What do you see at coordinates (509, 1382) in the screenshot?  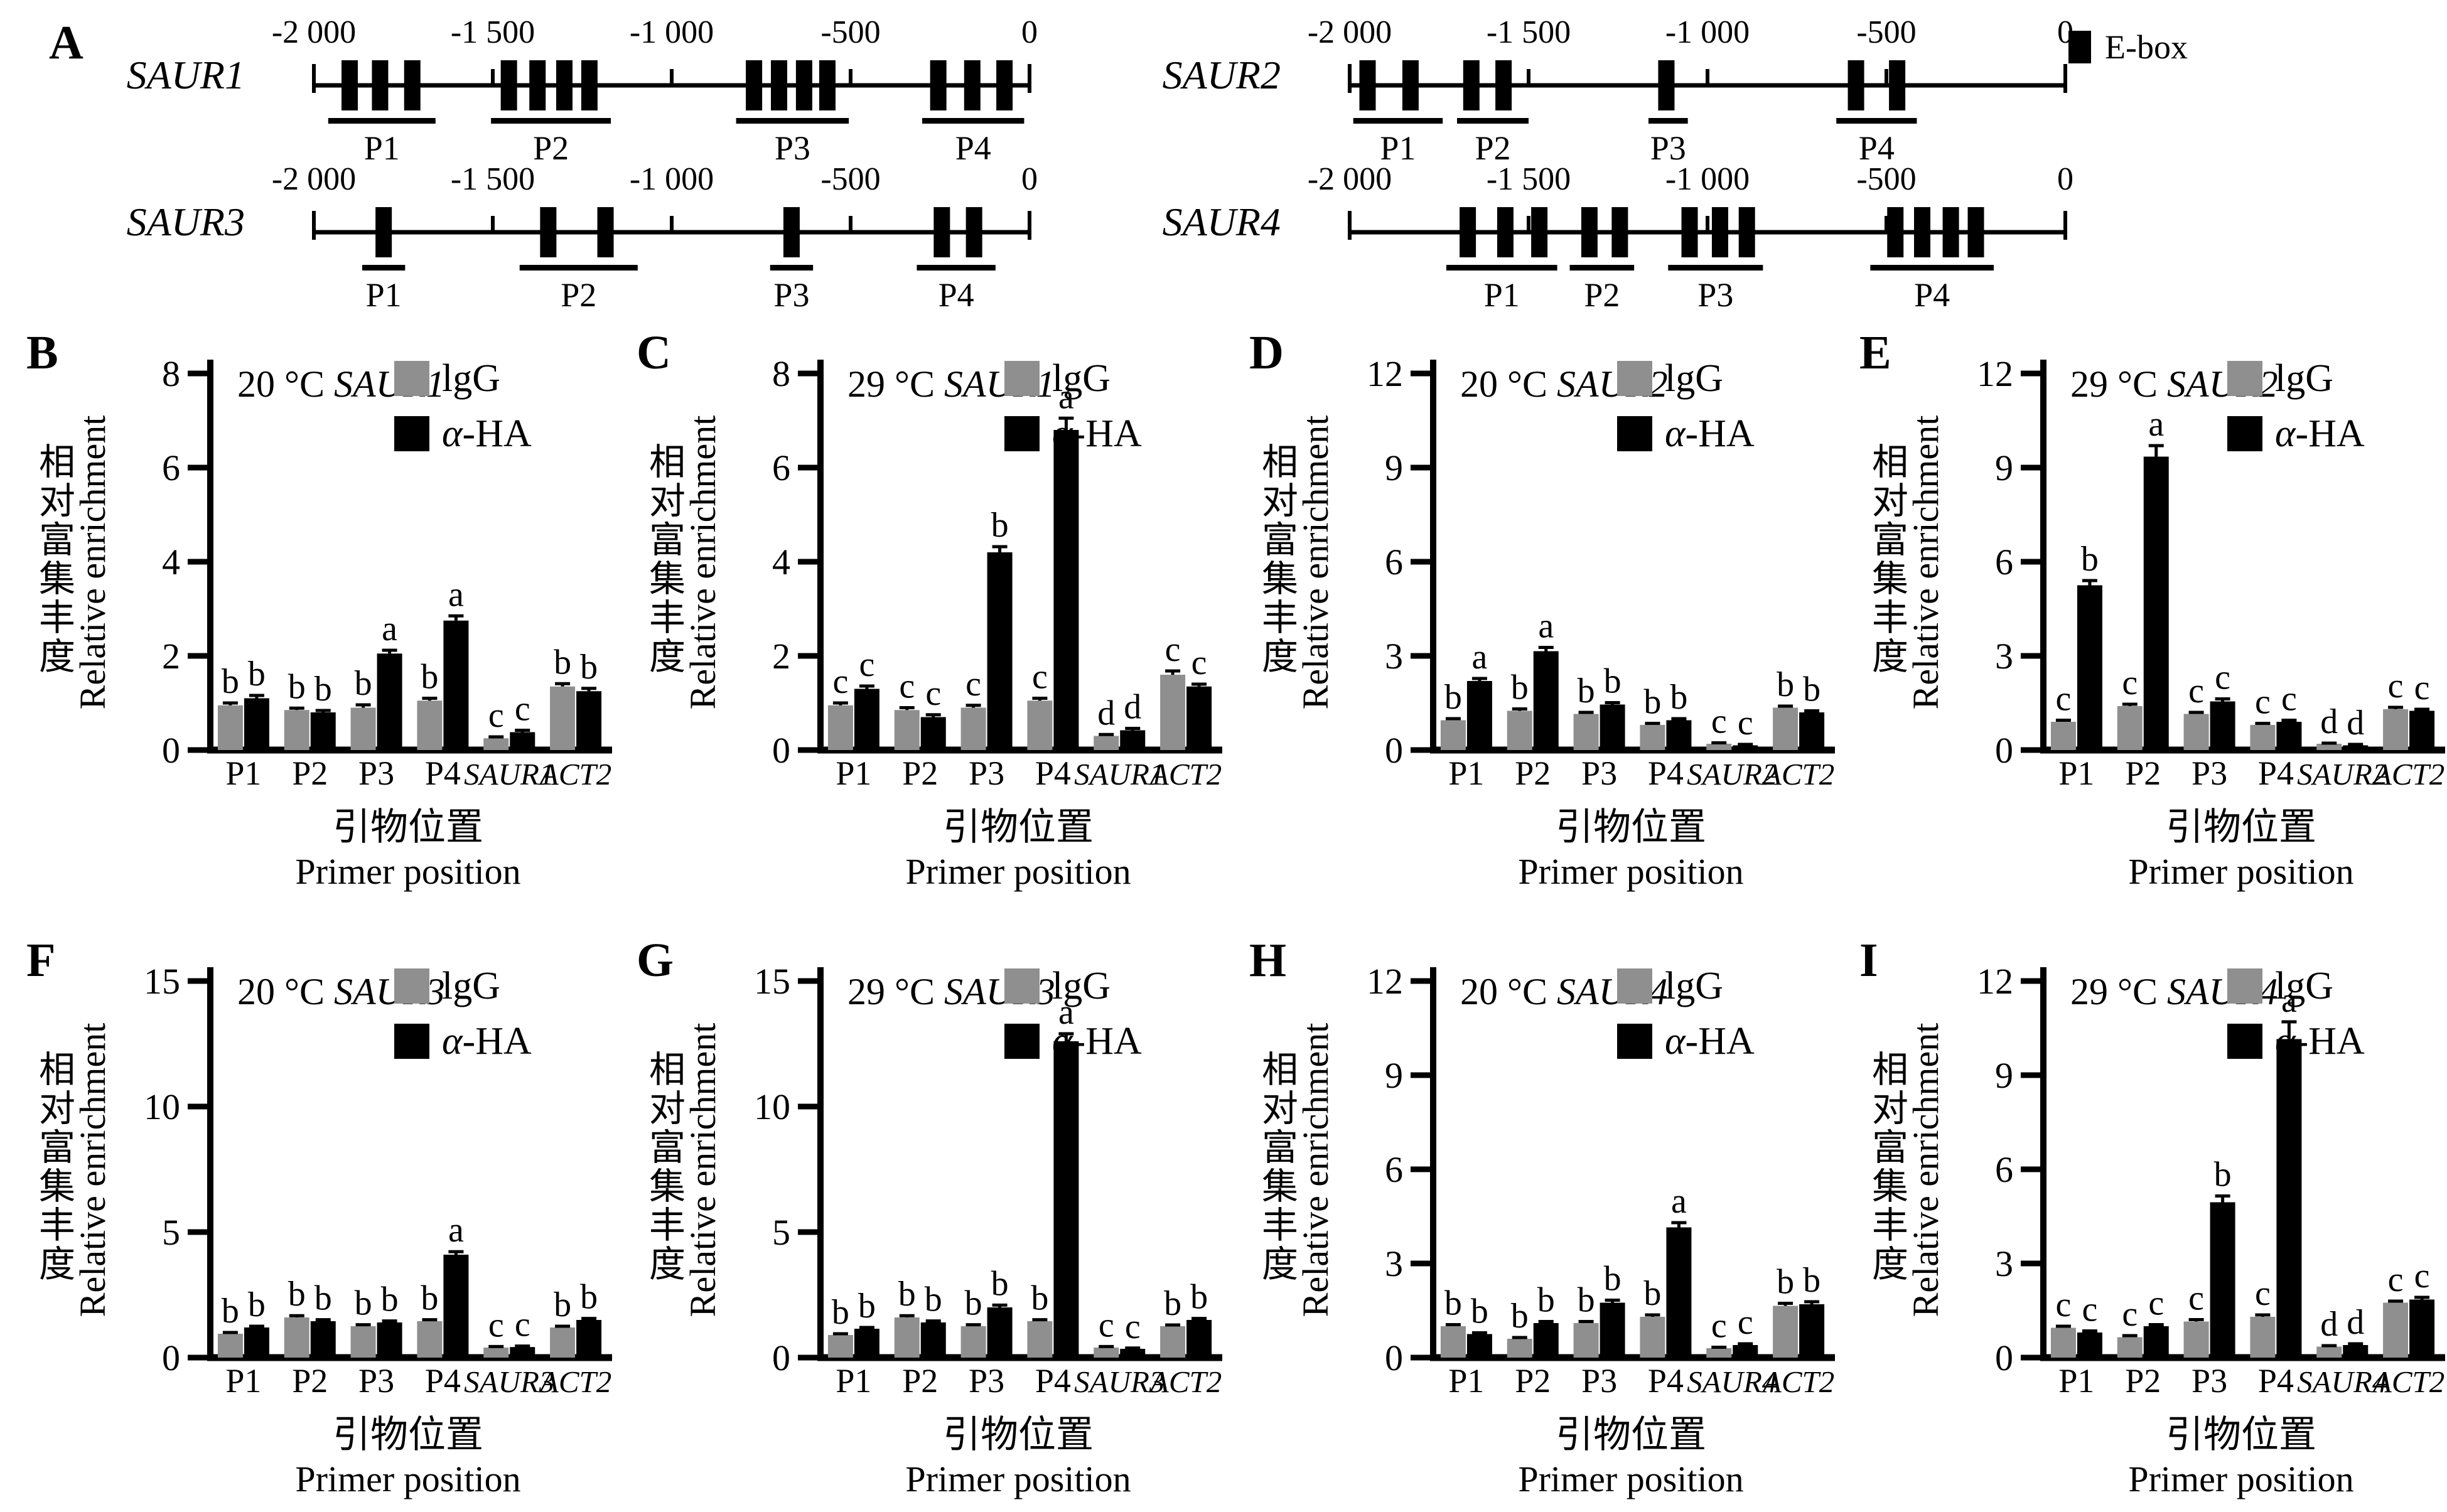 I see `category-label: SAUR3` at bounding box center [509, 1382].